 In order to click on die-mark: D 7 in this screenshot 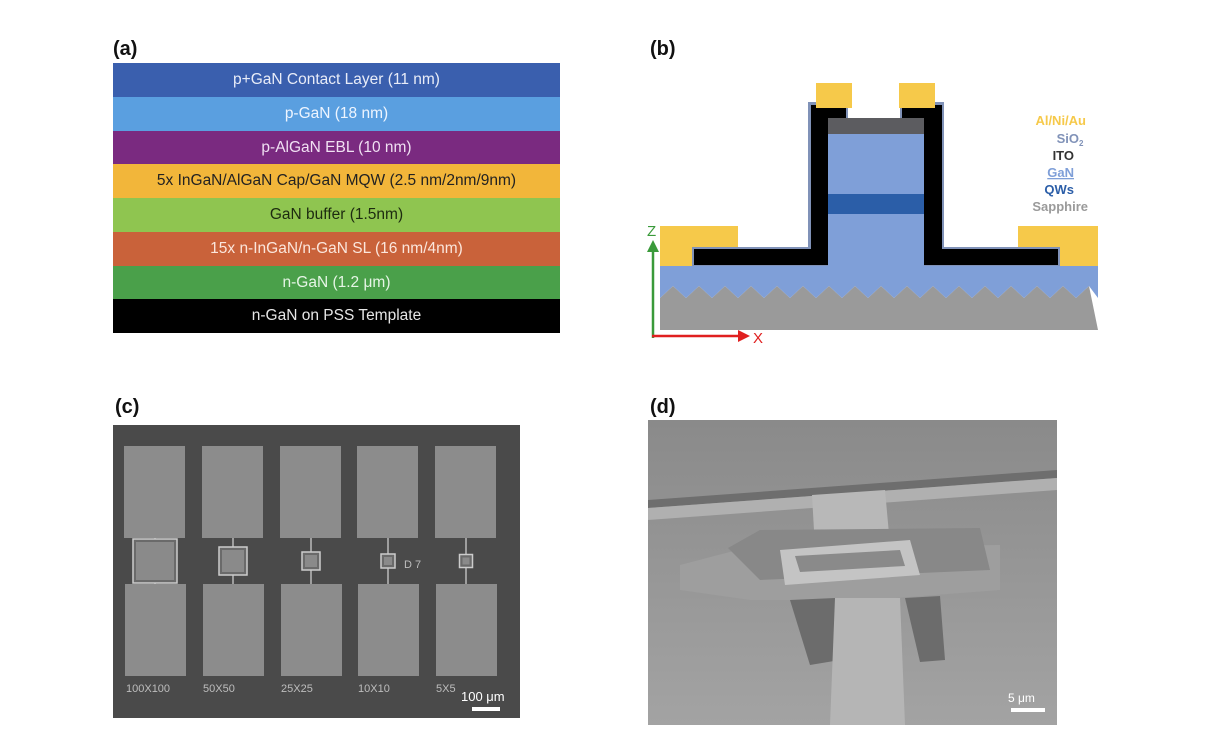, I will do `click(412, 565)`.